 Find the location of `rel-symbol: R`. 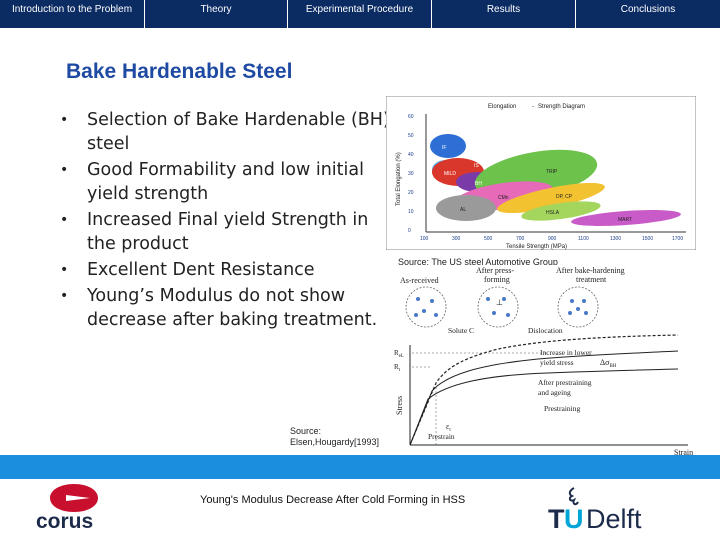

rel-symbol: R is located at coordinates (396, 353).